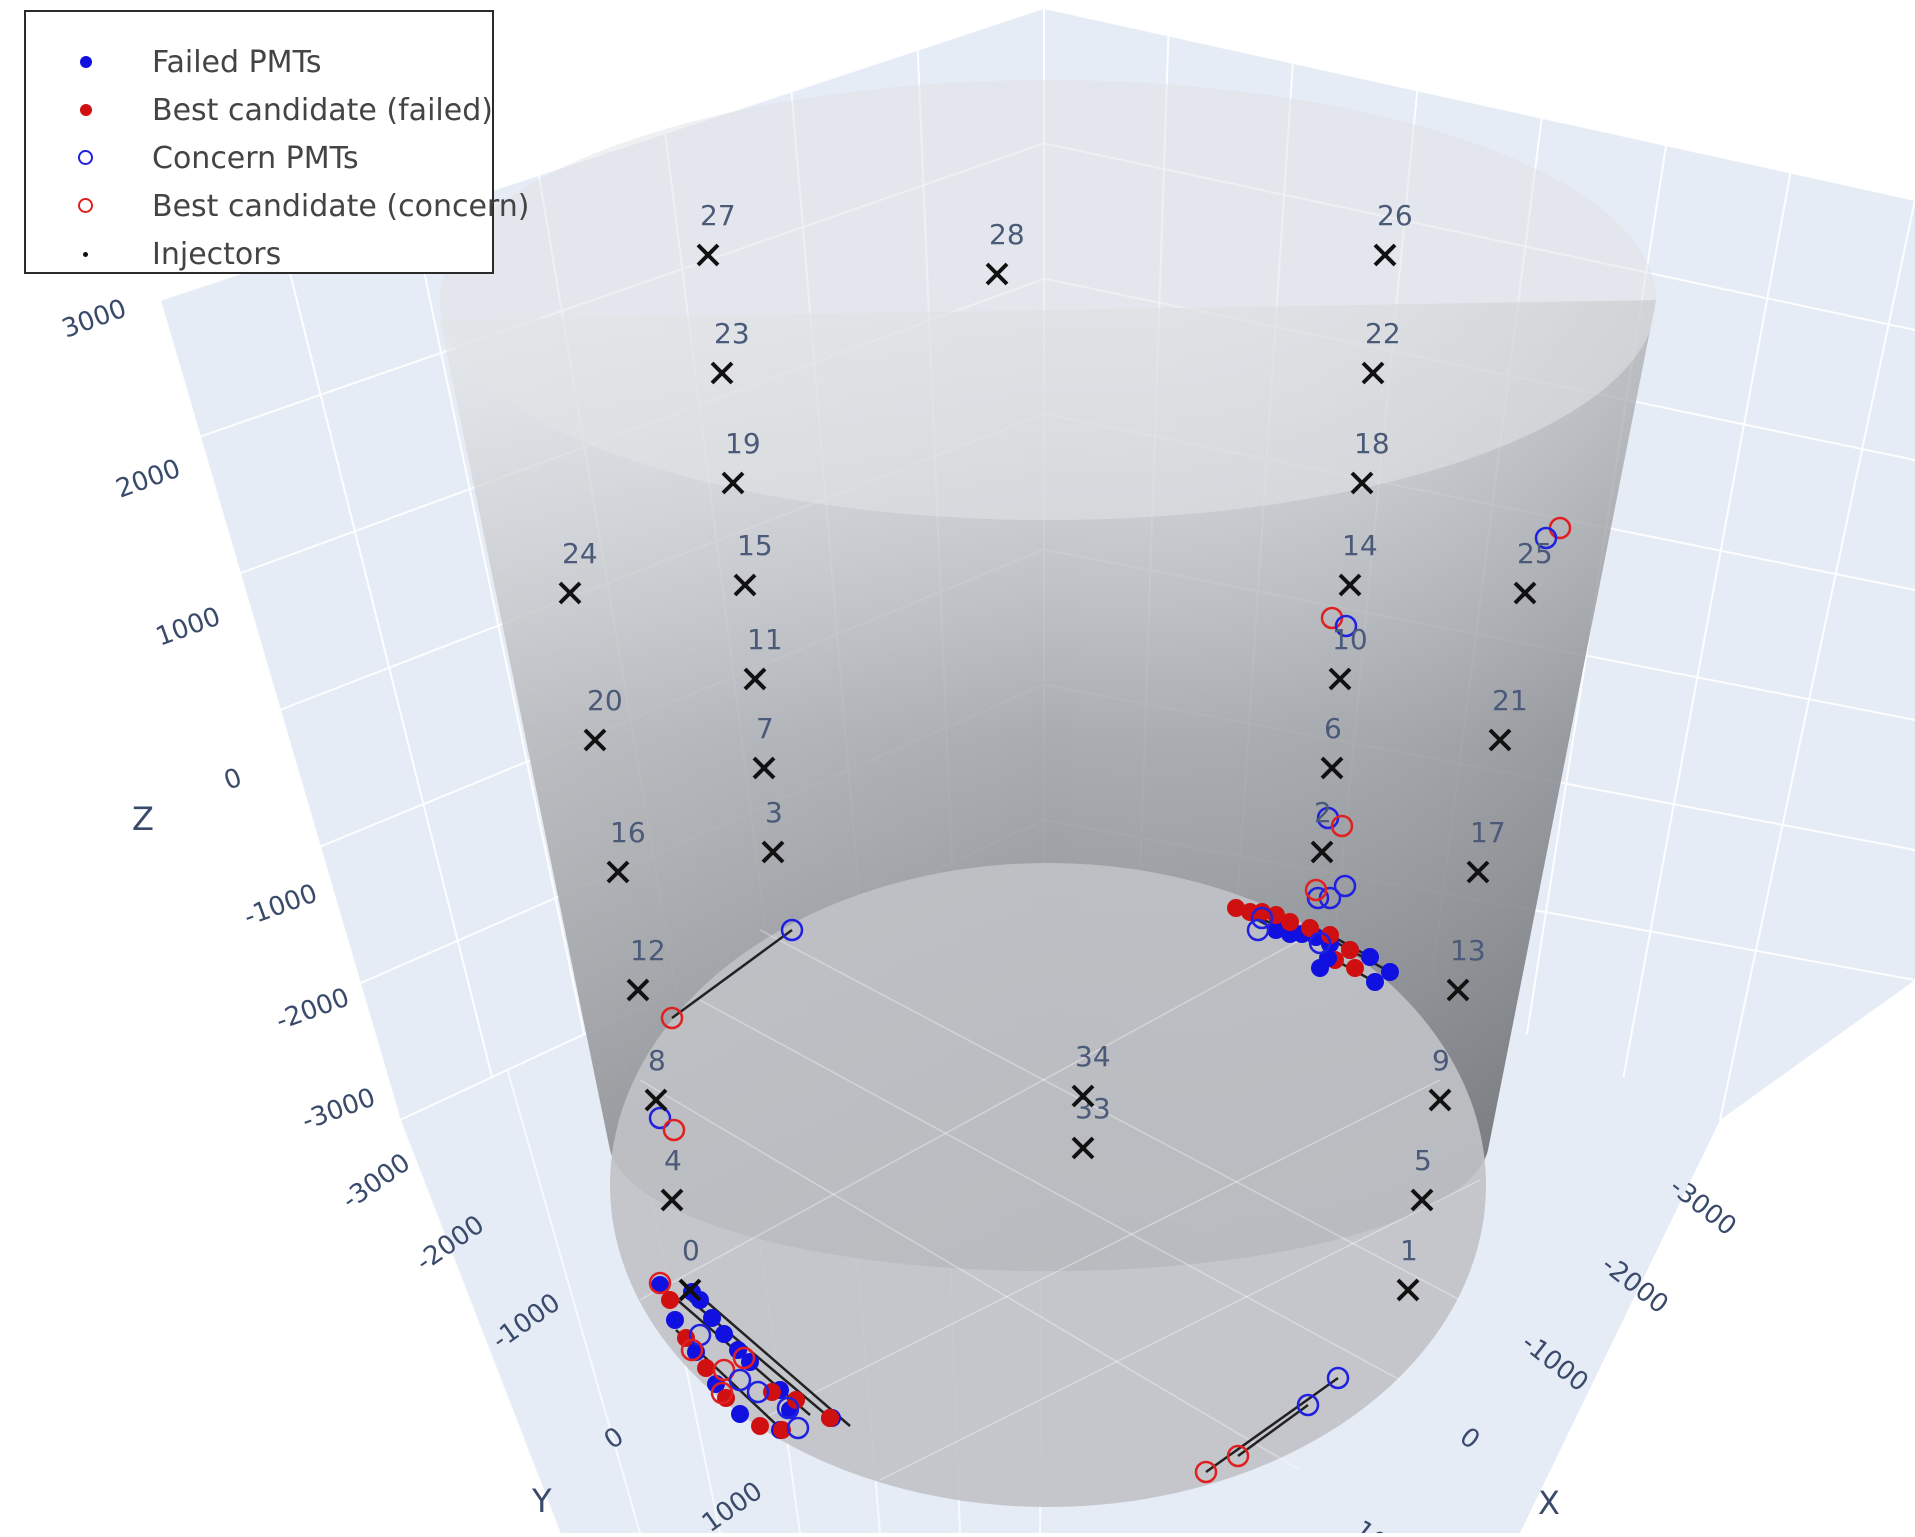 Image resolution: width=1915 pixels, height=1537 pixels. What do you see at coordinates (578, 571) in the screenshot?
I see `injector-marker: 24` at bounding box center [578, 571].